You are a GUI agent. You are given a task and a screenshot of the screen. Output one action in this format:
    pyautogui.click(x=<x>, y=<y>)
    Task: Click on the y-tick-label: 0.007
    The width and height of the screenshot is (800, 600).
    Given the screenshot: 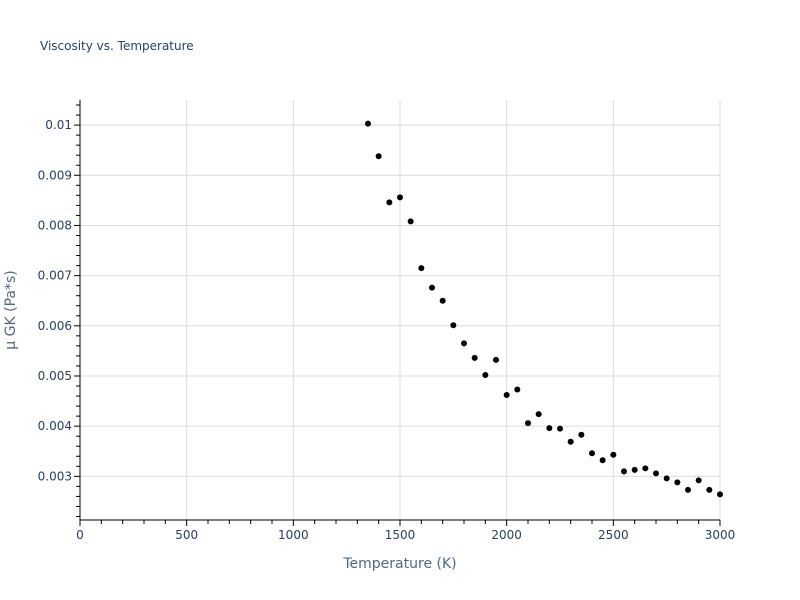 What is the action you would take?
    pyautogui.click(x=55, y=276)
    